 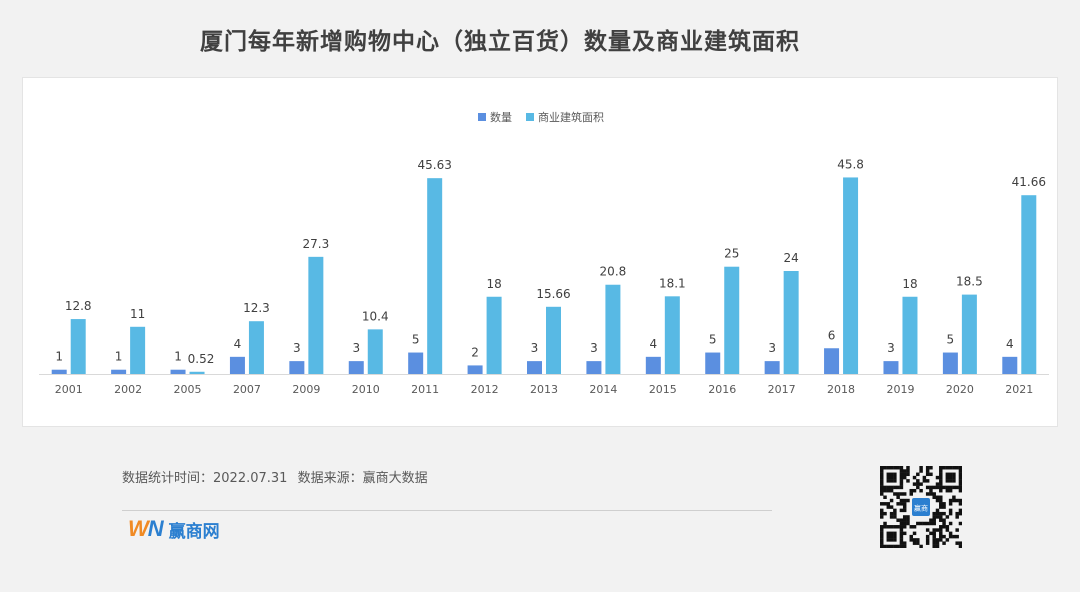 I want to click on bar-count-2013, so click(x=534, y=367).